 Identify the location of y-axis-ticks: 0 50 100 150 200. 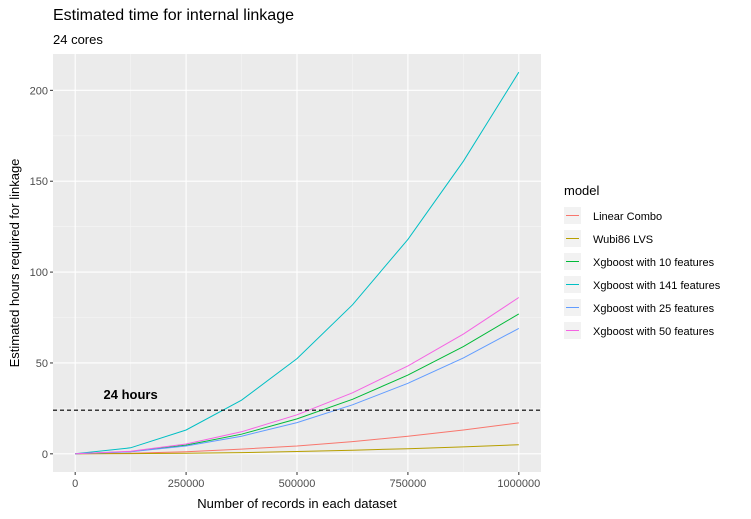
(41, 273).